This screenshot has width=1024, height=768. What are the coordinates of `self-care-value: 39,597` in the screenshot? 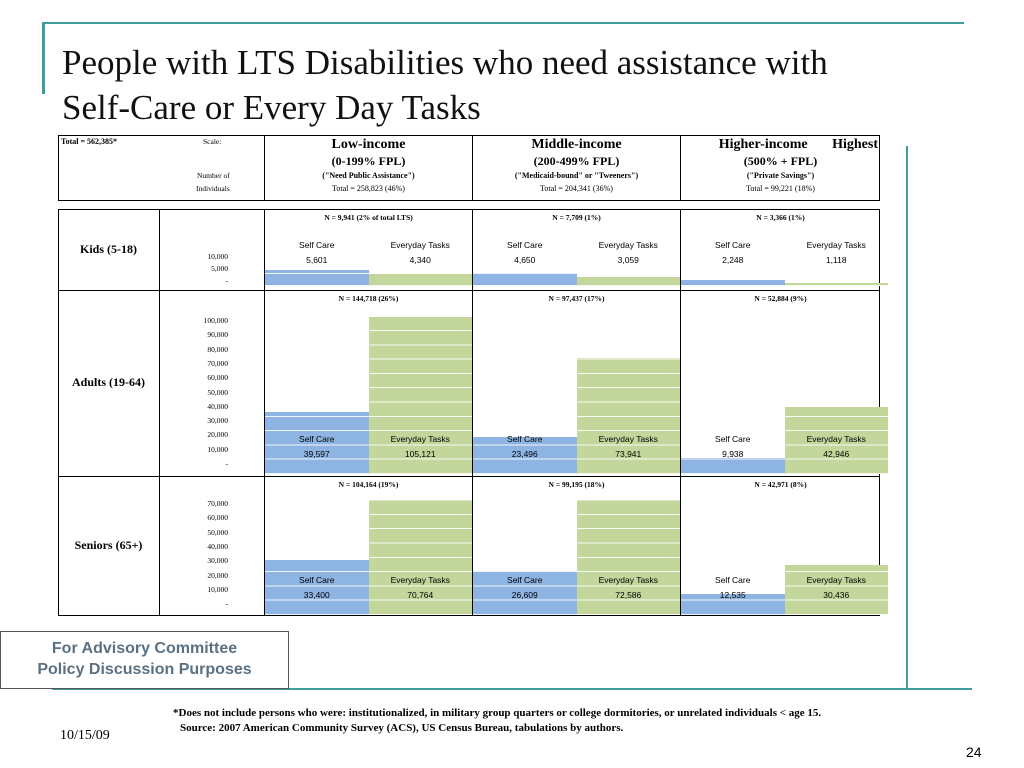 It's located at (316, 454).